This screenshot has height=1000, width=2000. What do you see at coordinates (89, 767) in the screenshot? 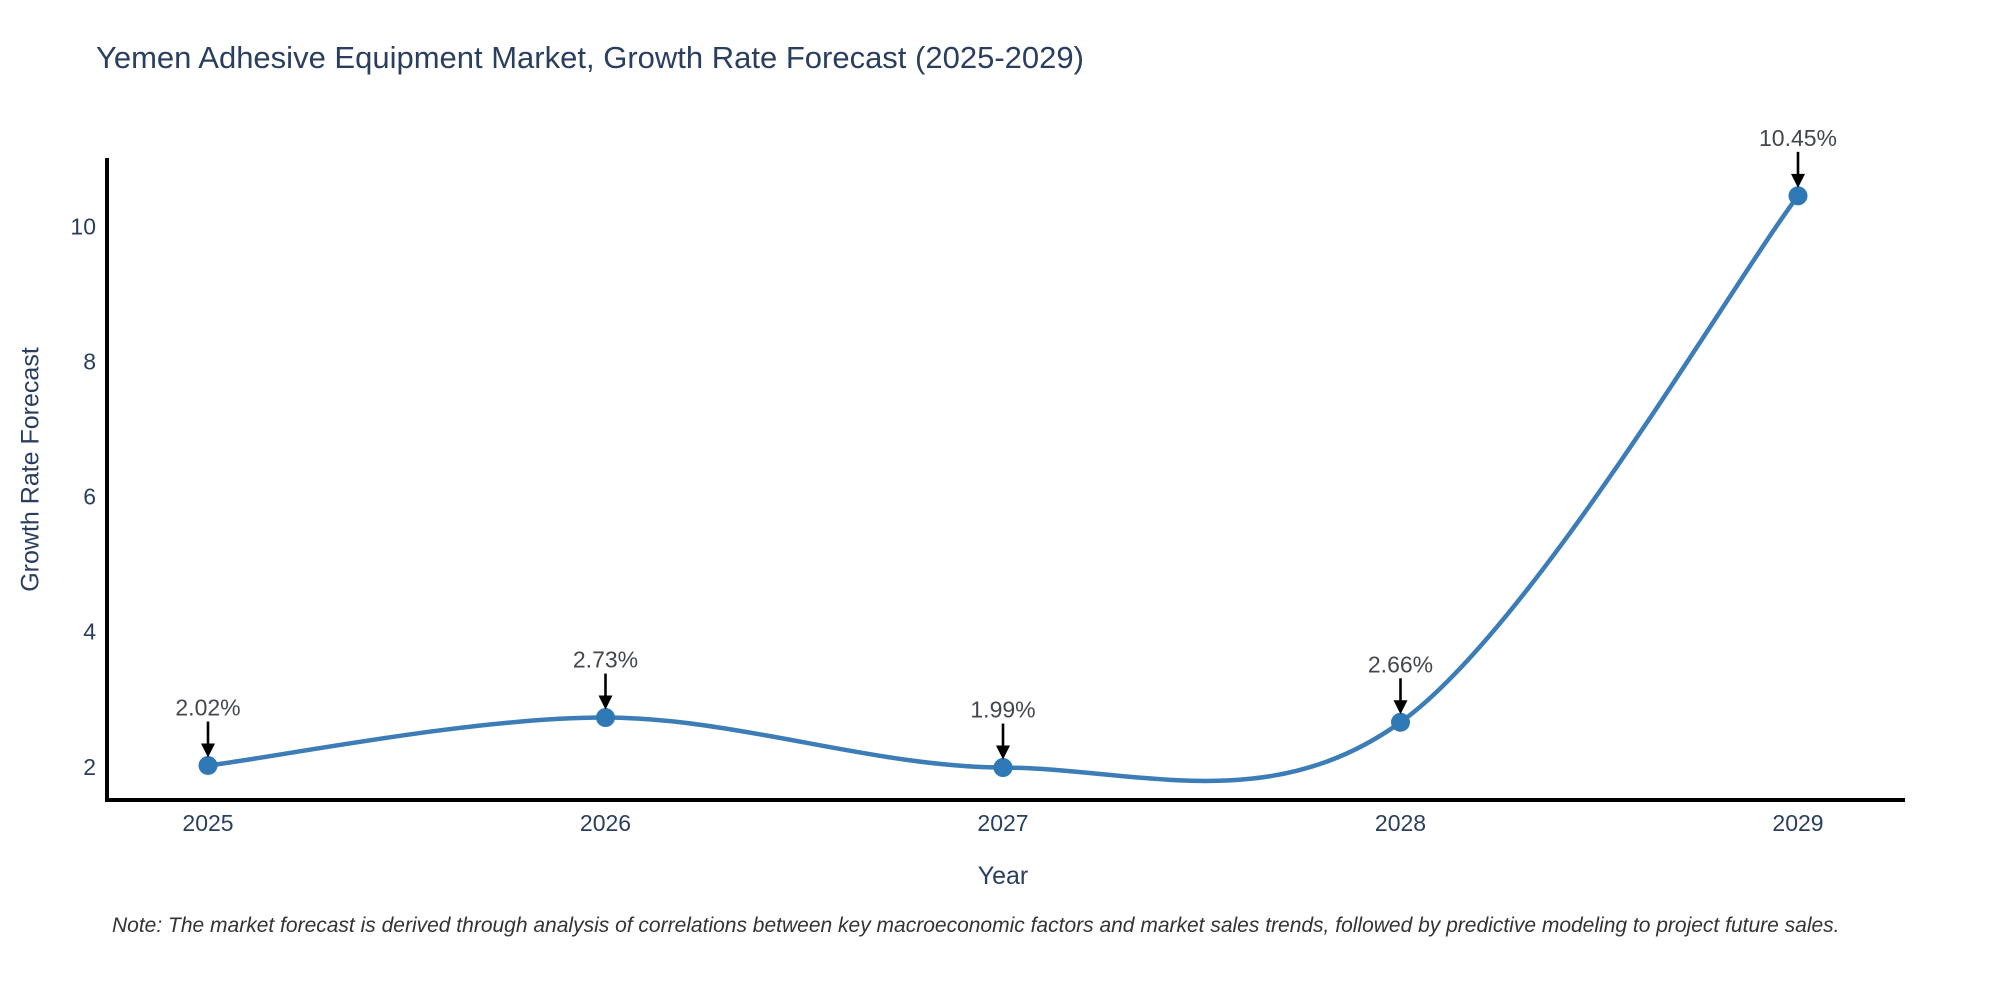
I see `y-tick-label: 2` at bounding box center [89, 767].